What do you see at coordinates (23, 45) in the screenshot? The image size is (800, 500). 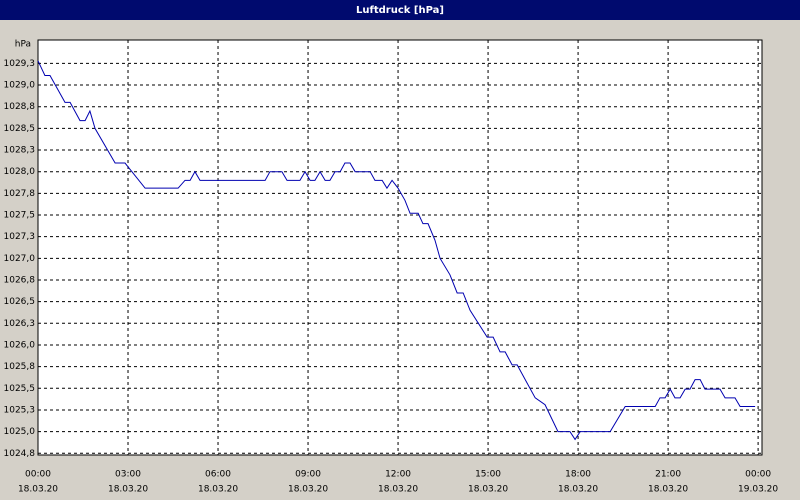 I see `y-unit: hPa` at bounding box center [23, 45].